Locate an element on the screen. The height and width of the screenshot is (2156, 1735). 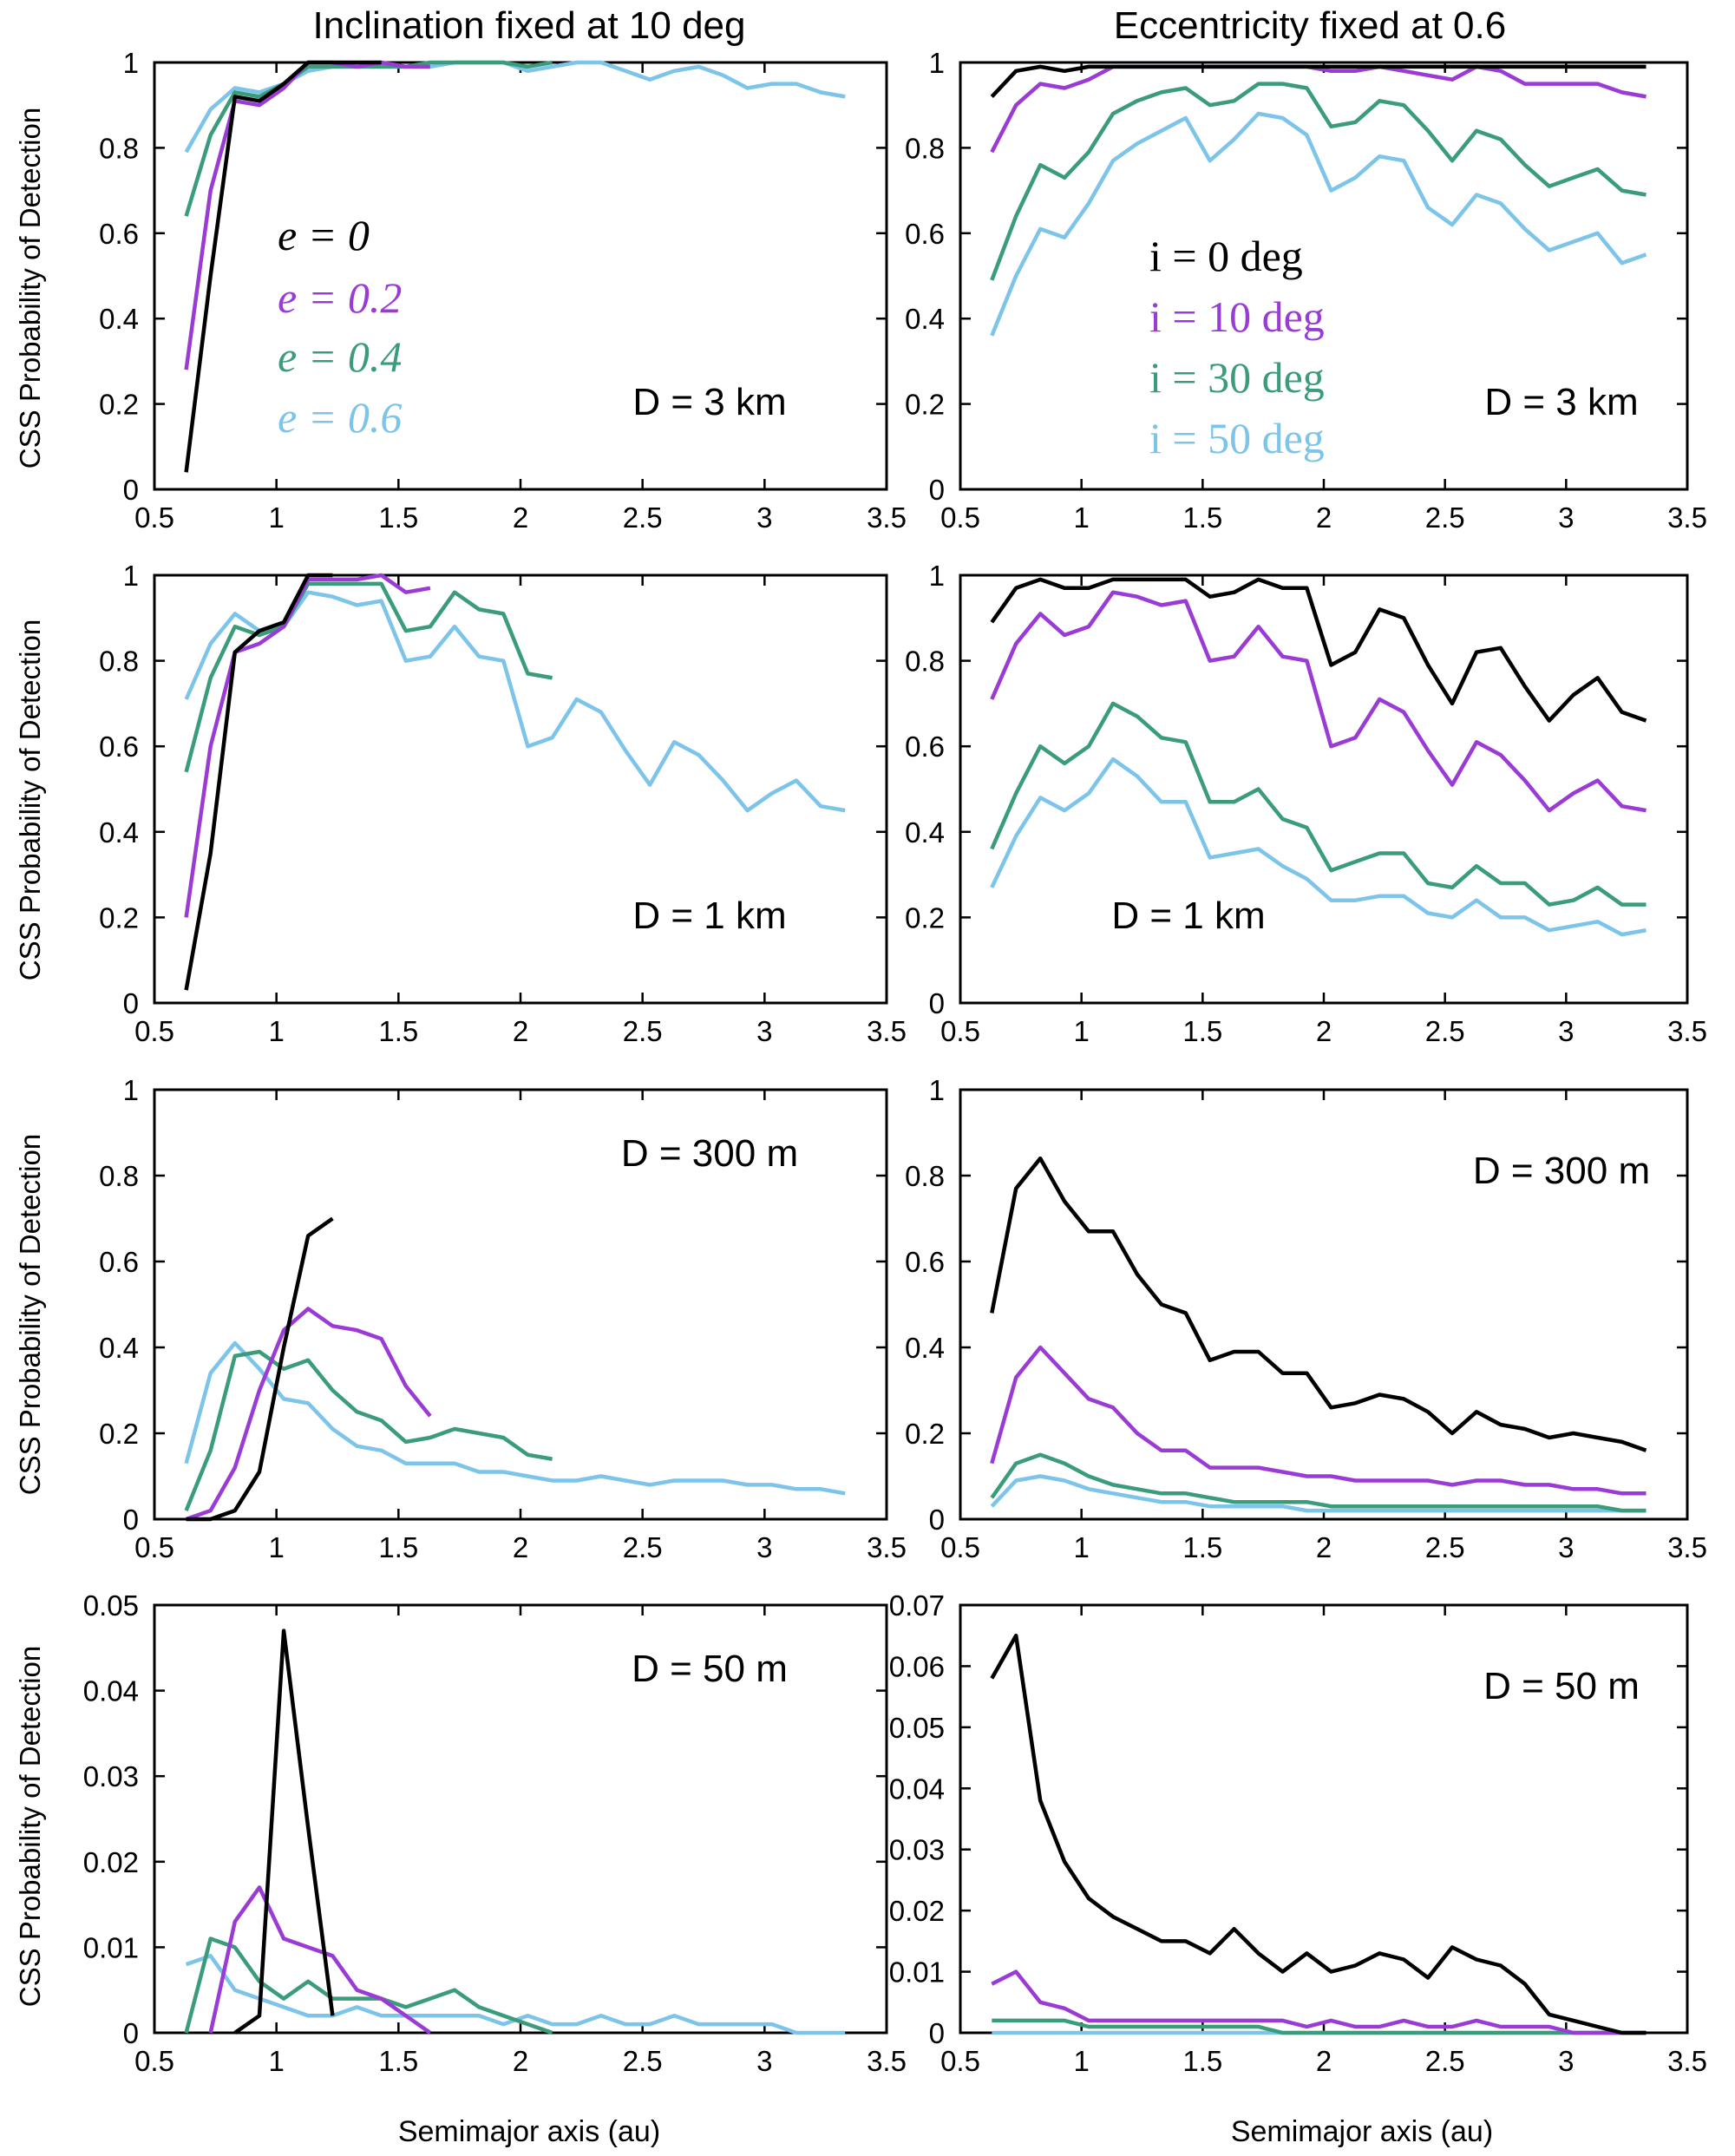
panel-right-2: 0.5 1 1.5 2 2.5 3 3.5 0 0.2 0.4 0.6 0.8 1 D = 1 km is located at coordinates (1306, 803).